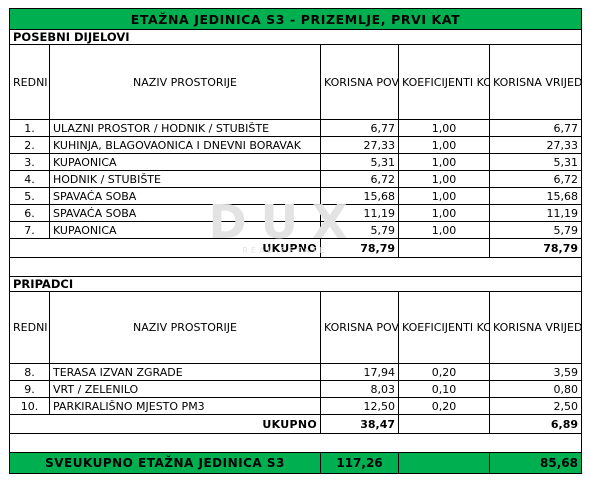 The height and width of the screenshot is (488, 590). I want to click on room-value: 3,59, so click(535, 372).